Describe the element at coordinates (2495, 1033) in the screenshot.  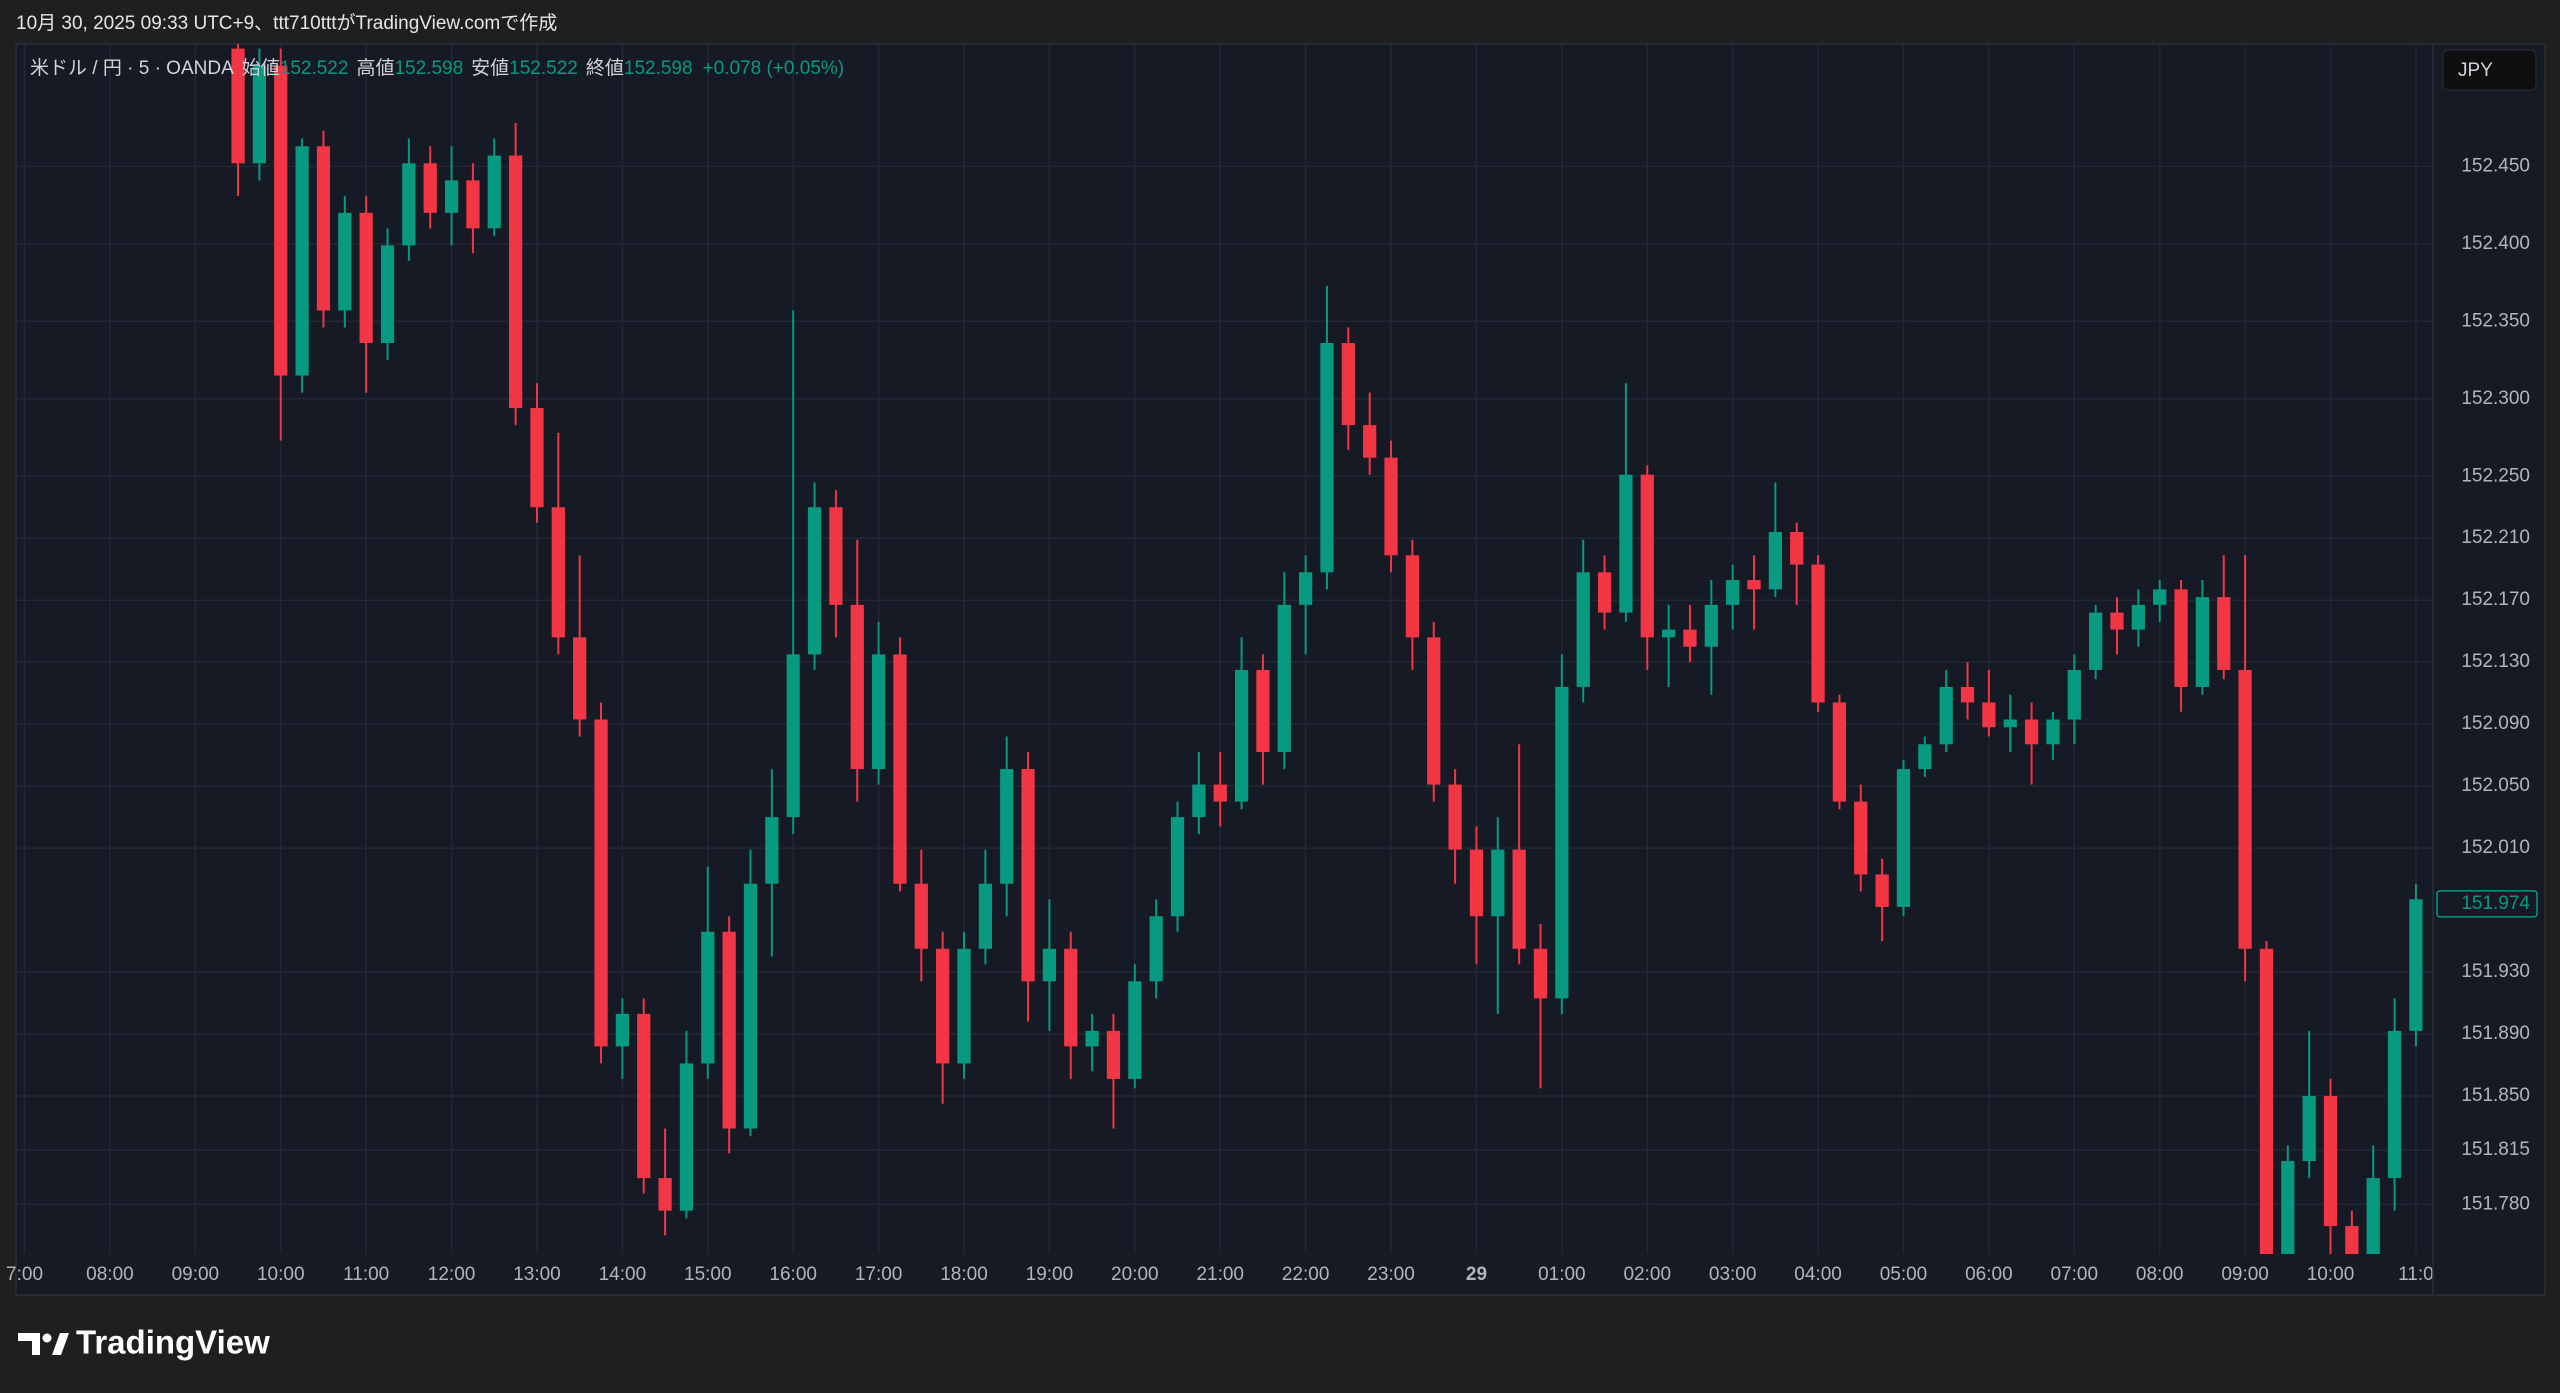
I see `y-tick-label: 151.890` at that location.